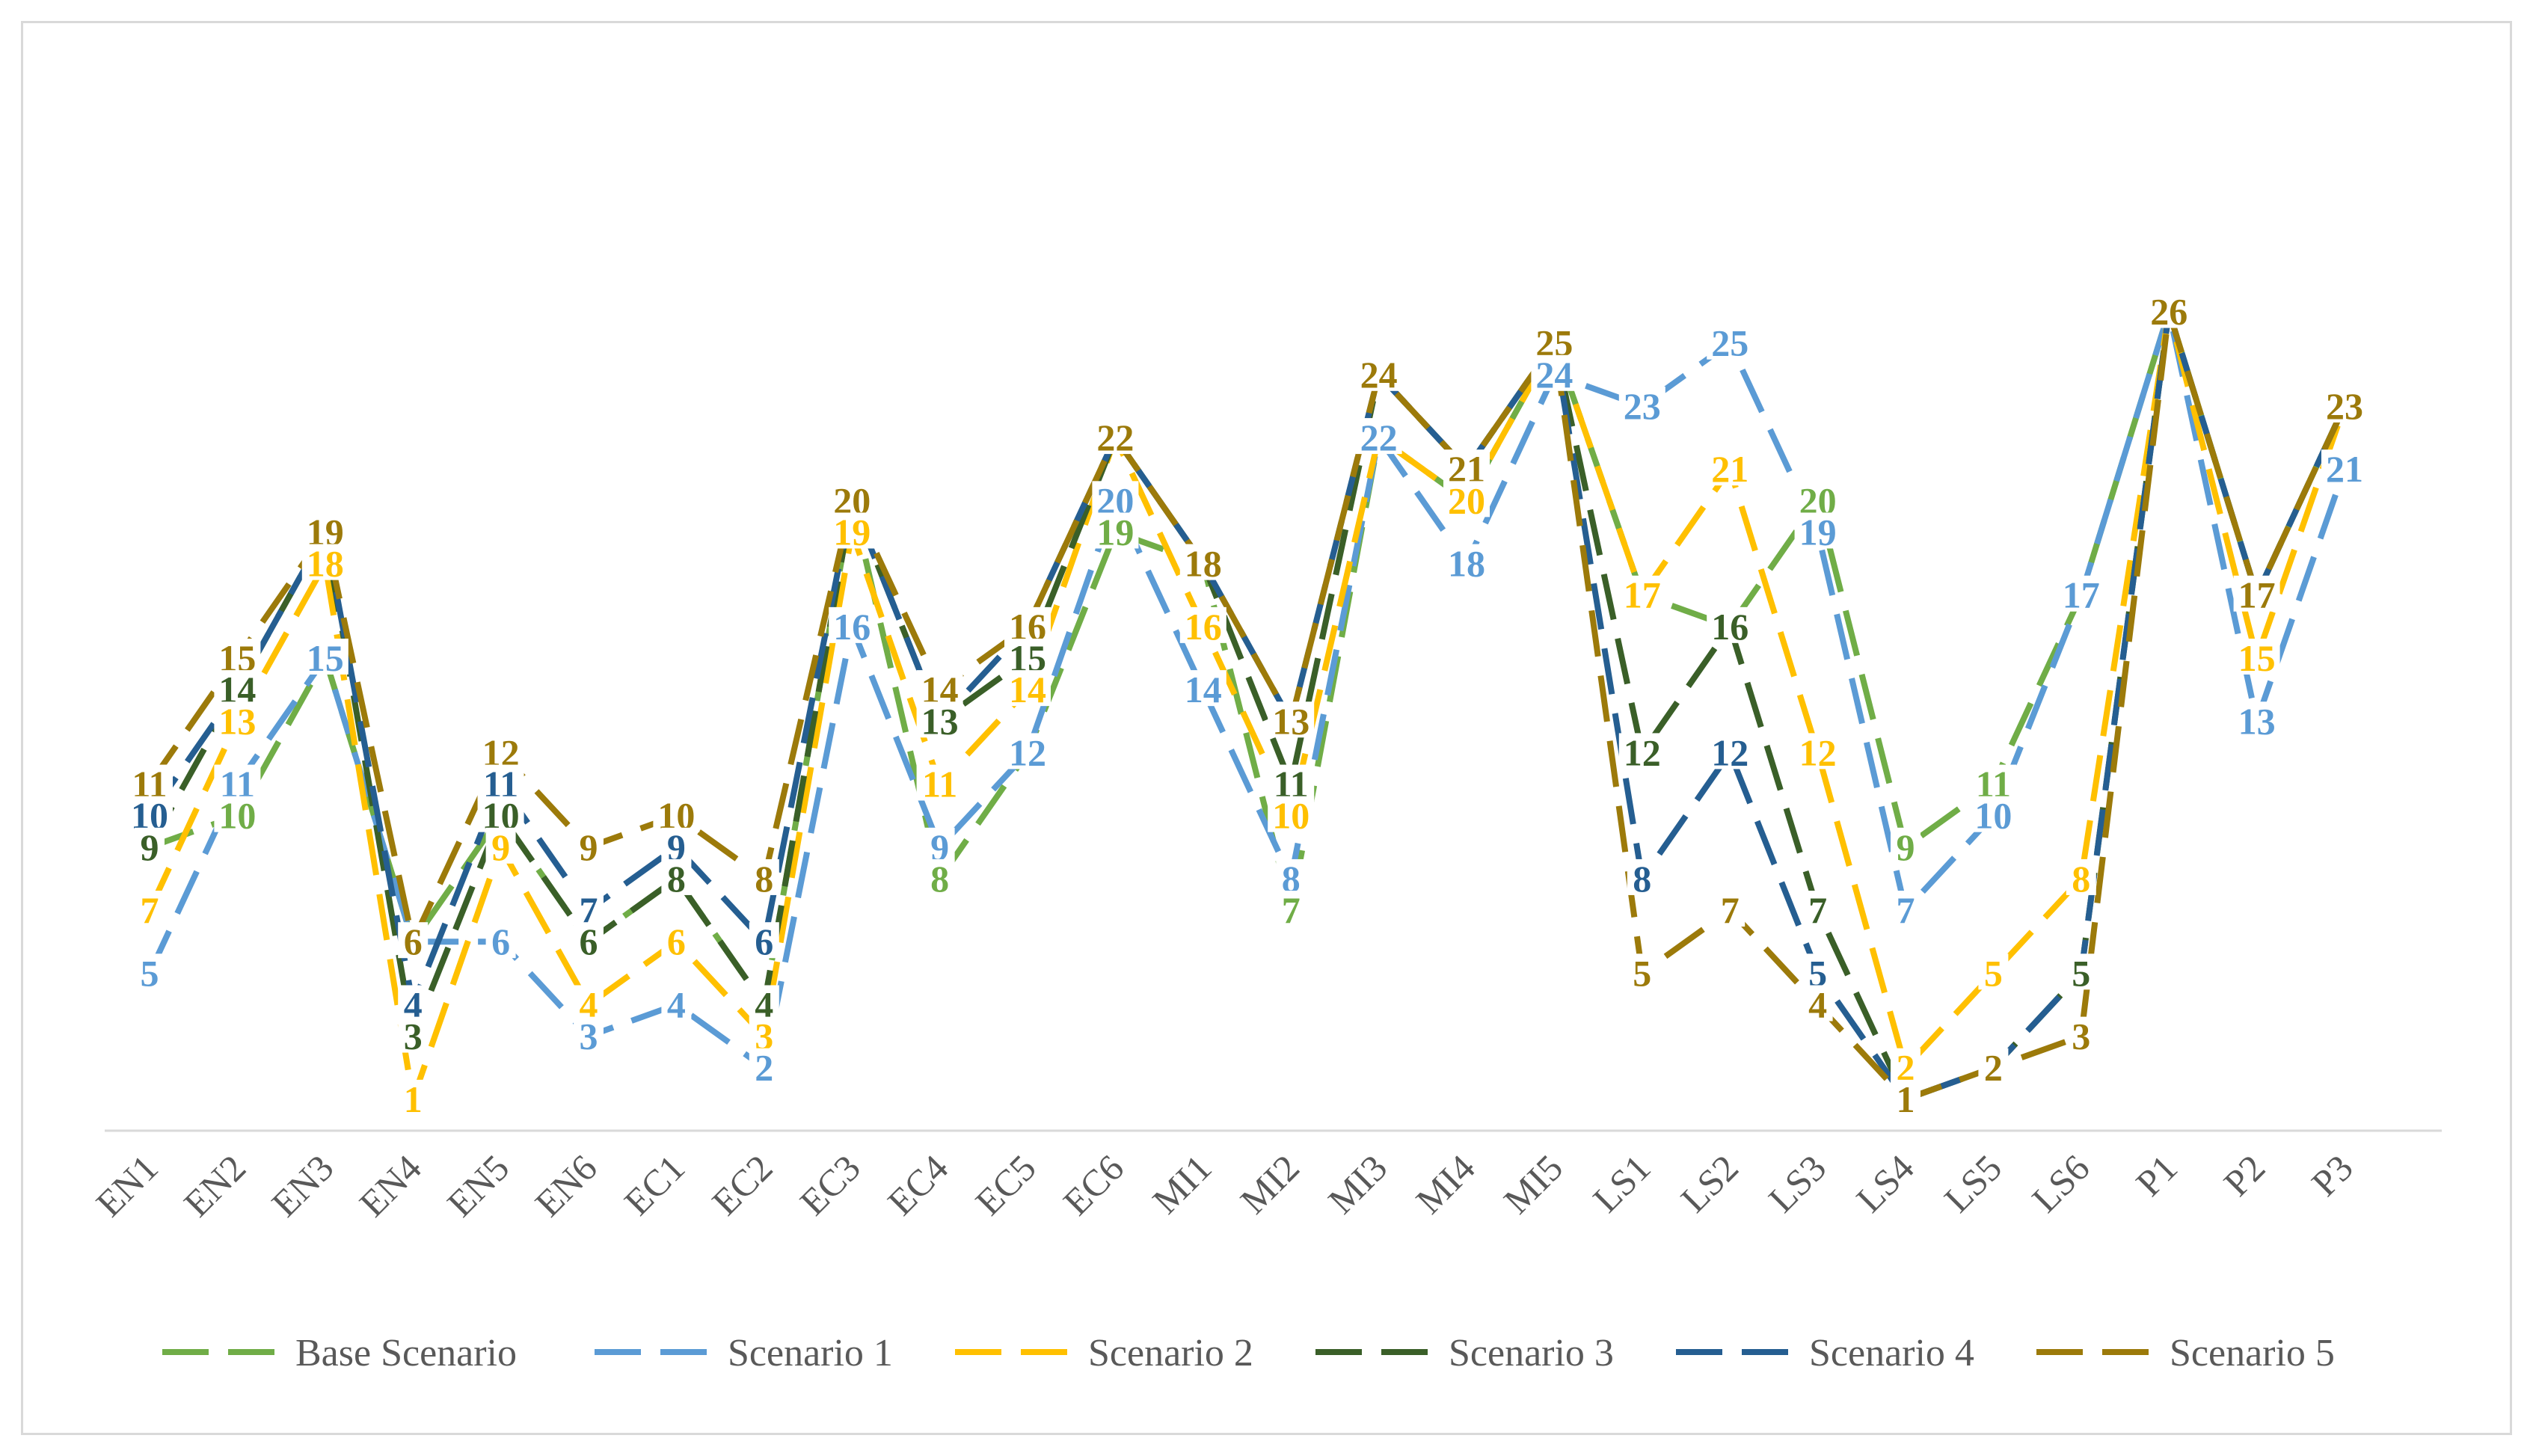 The height and width of the screenshot is (1456, 2533). Describe the element at coordinates (1642, 752) in the screenshot. I see `data-label-ls1-scenario-3: 12` at that location.